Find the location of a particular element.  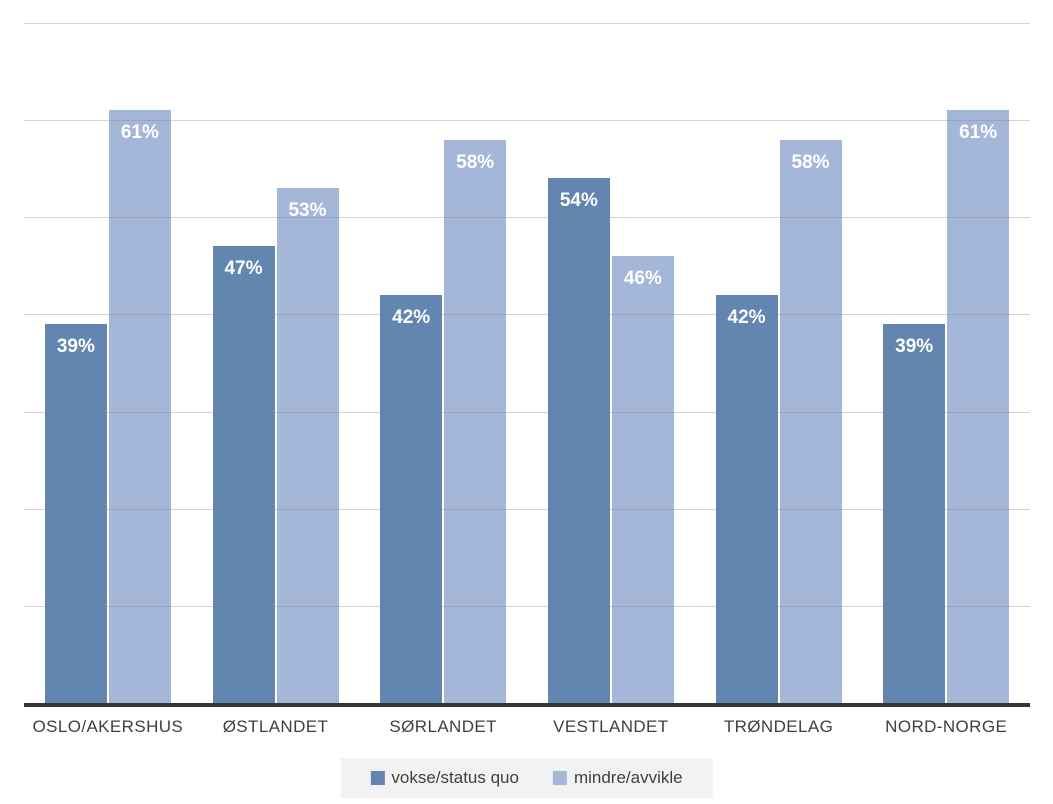

legend: vokse/status quo mindre/avvikle is located at coordinates (526, 778).